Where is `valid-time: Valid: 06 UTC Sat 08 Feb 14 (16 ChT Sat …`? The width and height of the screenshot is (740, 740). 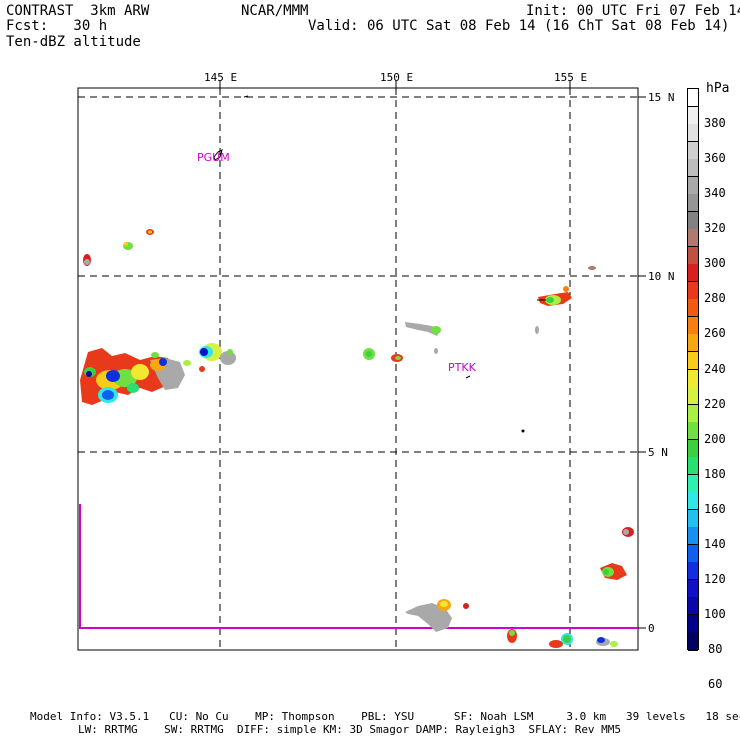
valid-time: Valid: 06 UTC Sat 08 Feb 14 (16 ChT Sat … is located at coordinates (519, 26).